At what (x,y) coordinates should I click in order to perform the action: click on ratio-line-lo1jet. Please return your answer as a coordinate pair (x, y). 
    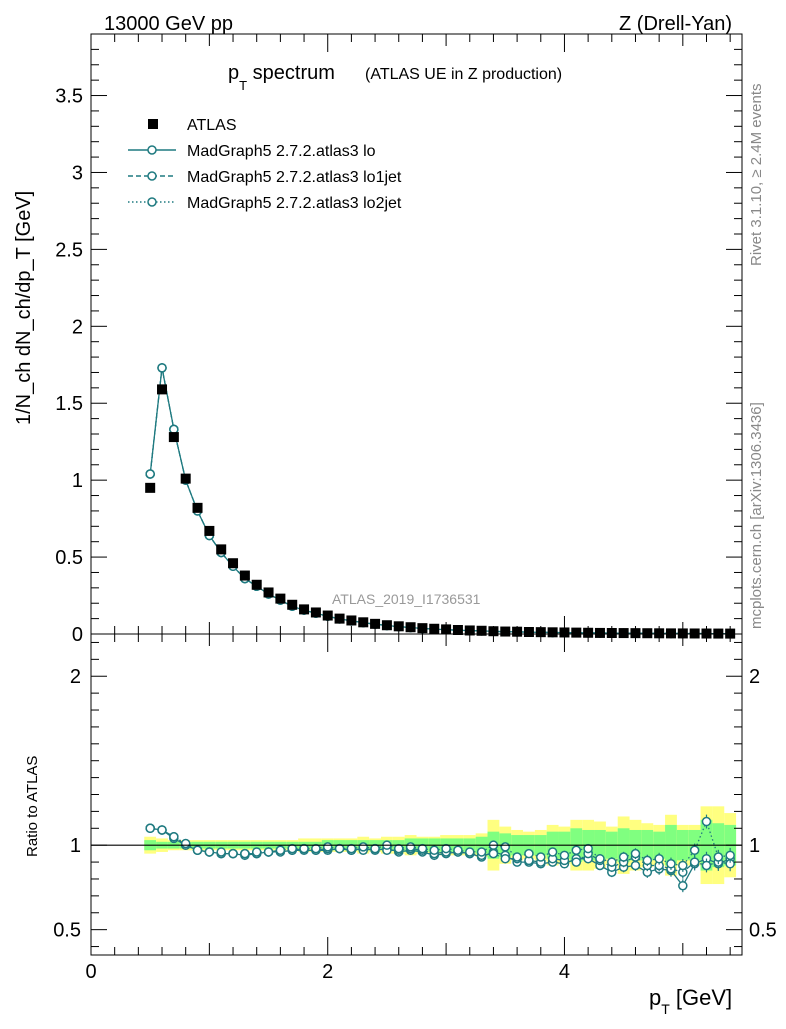
    Looking at the image, I should click on (440, 850).